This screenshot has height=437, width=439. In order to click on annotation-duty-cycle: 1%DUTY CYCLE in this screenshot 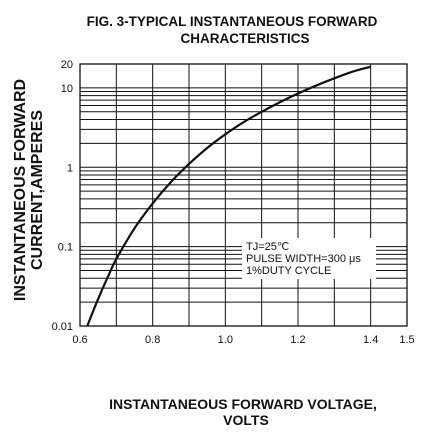, I will do `click(288, 271)`.